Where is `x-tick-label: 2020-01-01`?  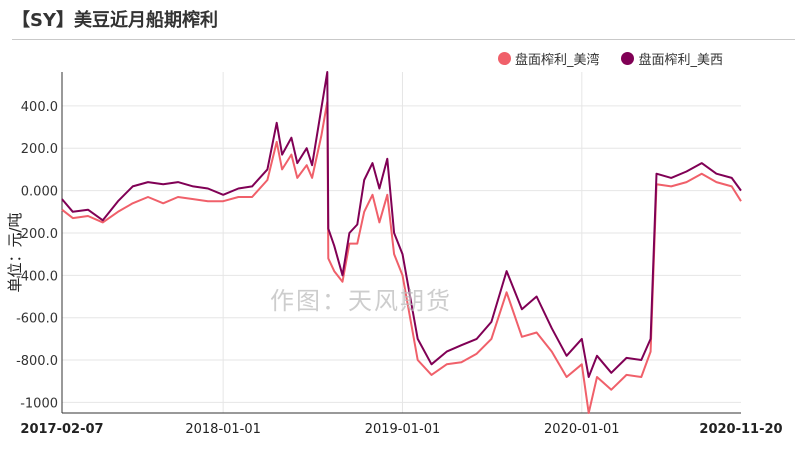
x-tick-label: 2020-01-01 is located at coordinates (582, 429).